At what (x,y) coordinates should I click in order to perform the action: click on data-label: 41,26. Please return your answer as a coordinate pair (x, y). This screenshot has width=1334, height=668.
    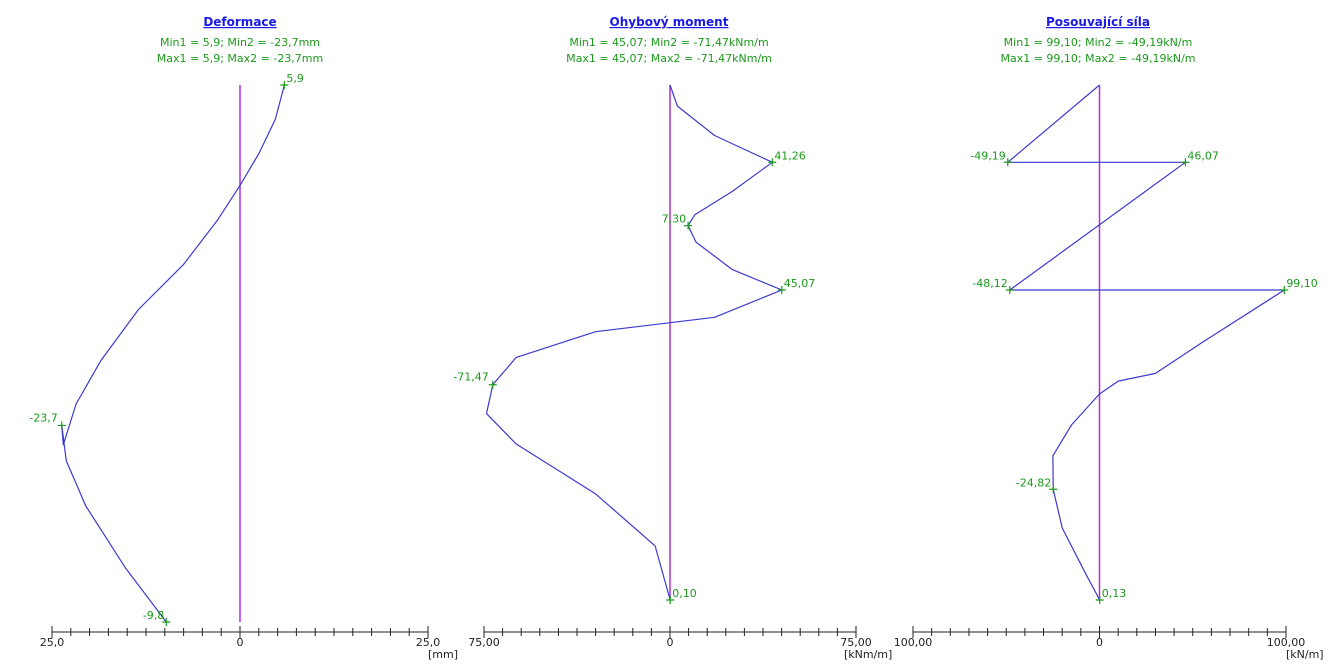
    Looking at the image, I should click on (790, 155).